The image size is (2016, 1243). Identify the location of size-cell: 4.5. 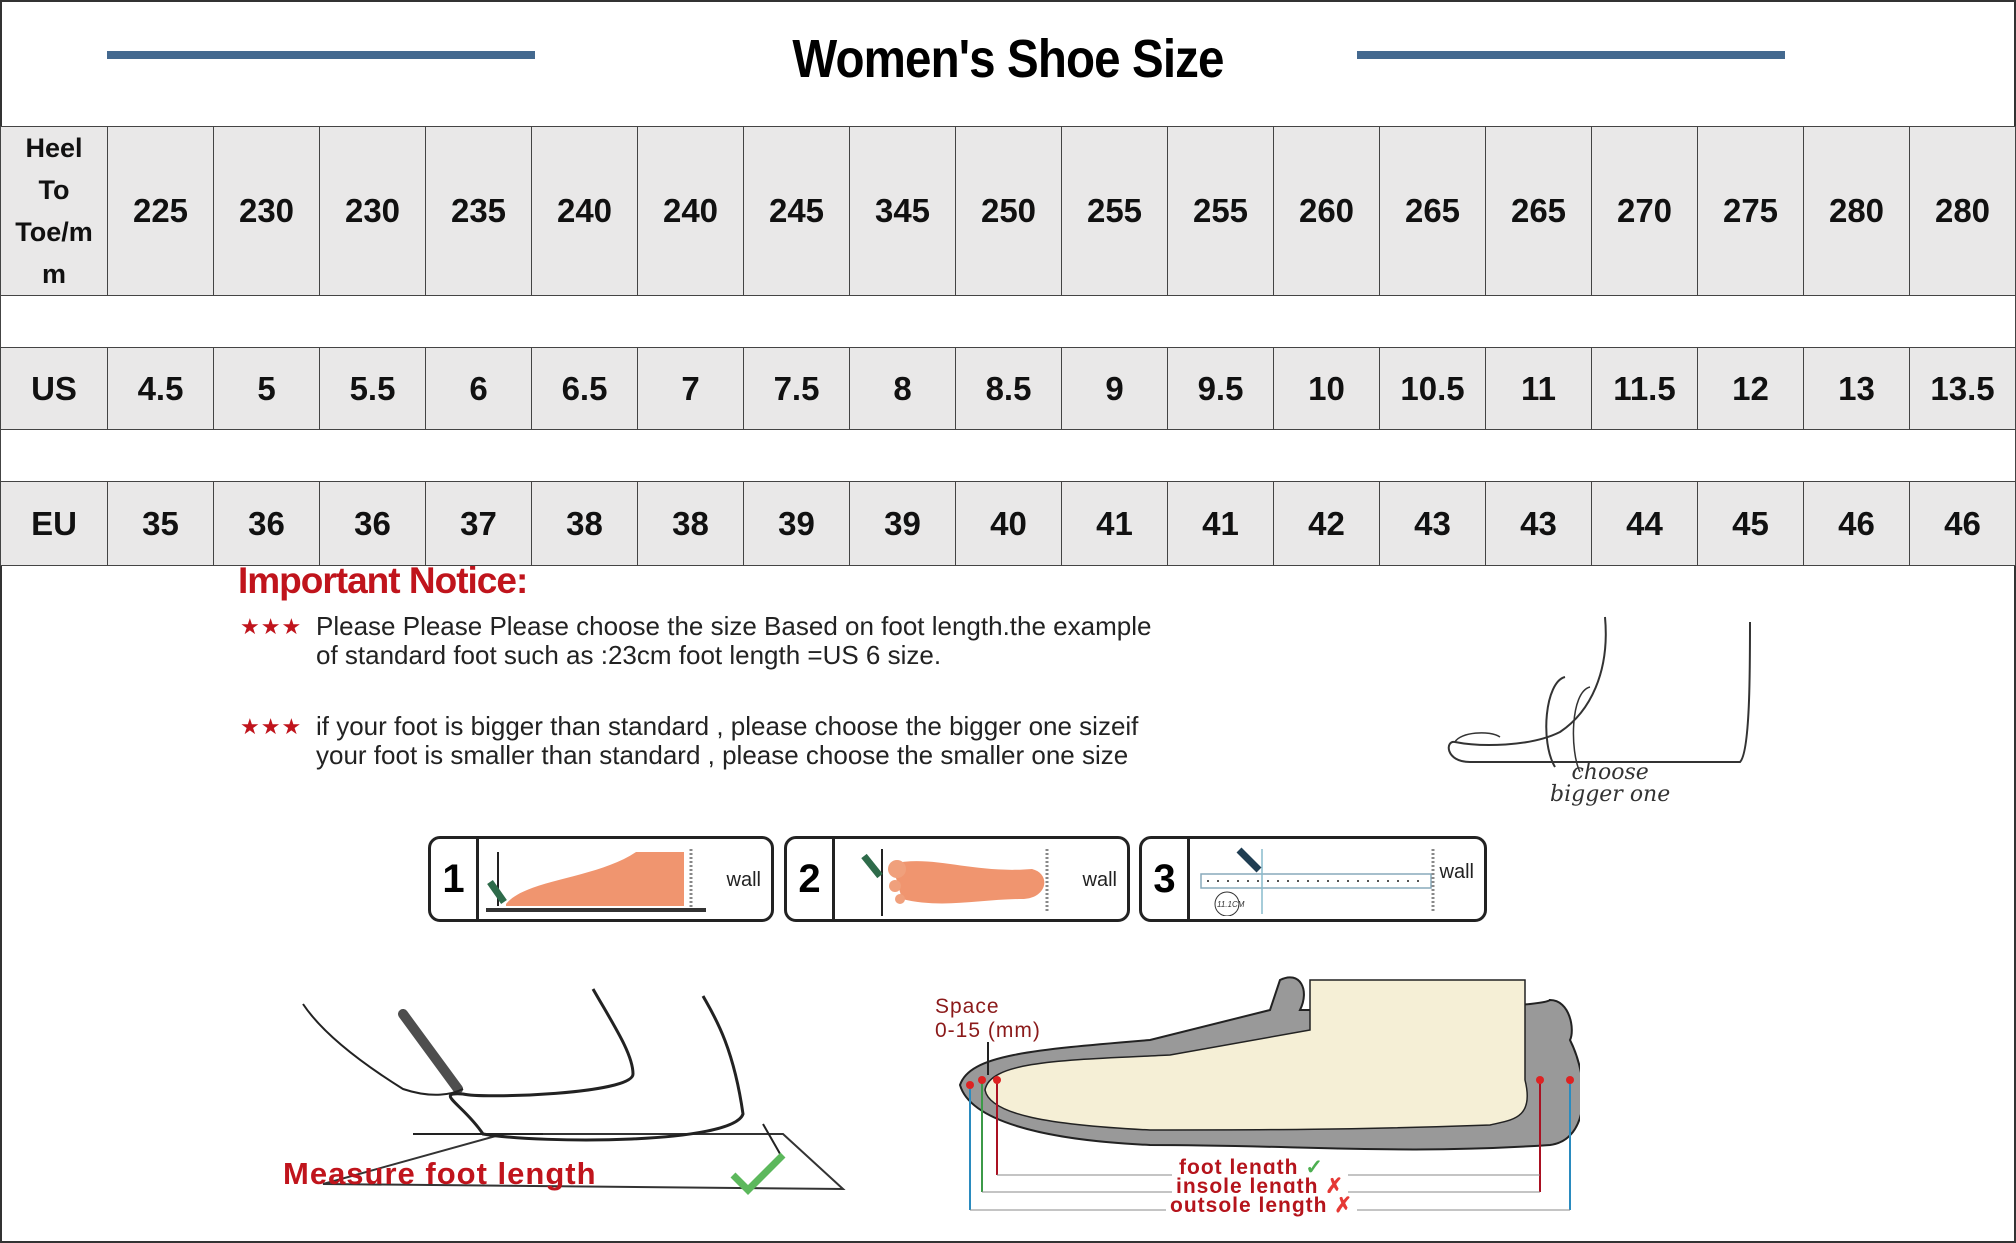
(160, 388).